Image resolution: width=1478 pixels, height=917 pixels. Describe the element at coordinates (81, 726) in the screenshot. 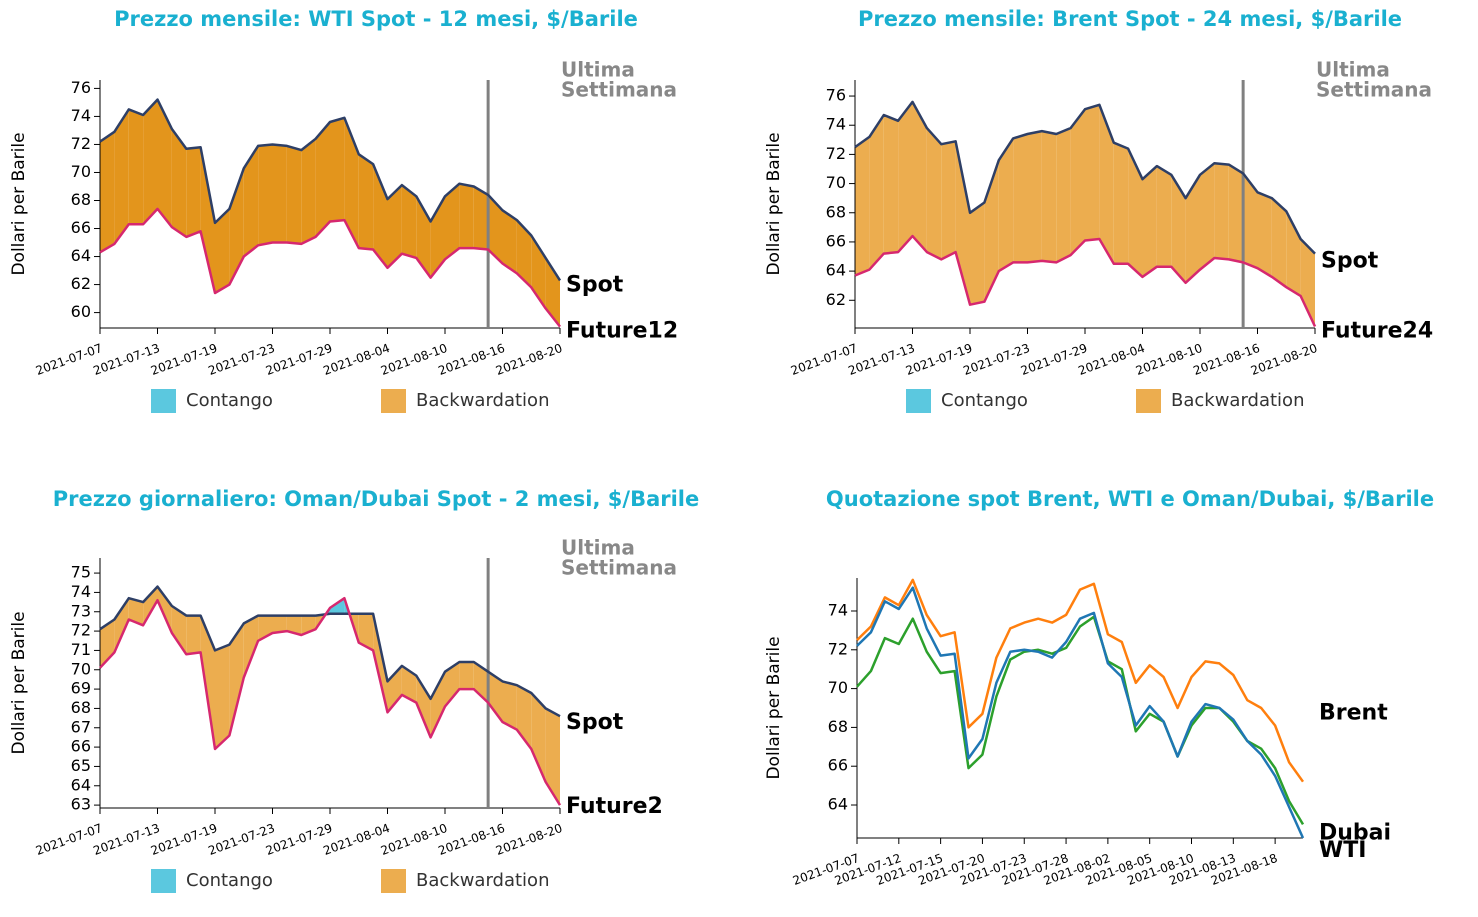

I see `y-tick-label: 67` at that location.